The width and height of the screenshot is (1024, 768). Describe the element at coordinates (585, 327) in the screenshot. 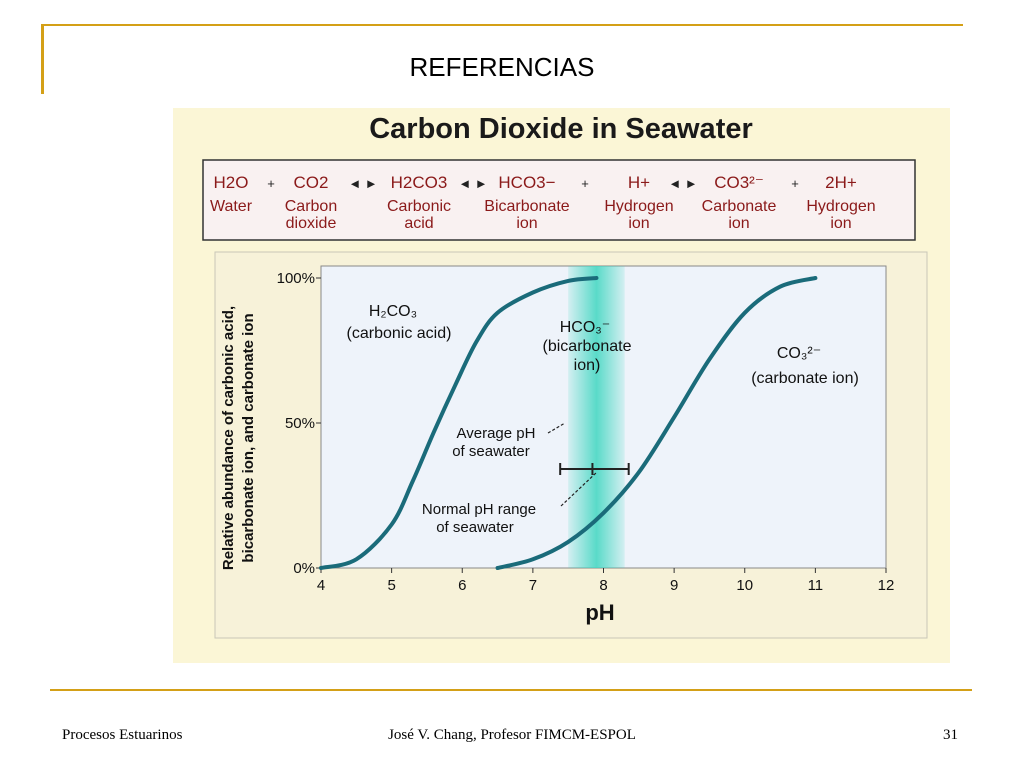

I see `hco3-label: HCO₃⁻` at that location.